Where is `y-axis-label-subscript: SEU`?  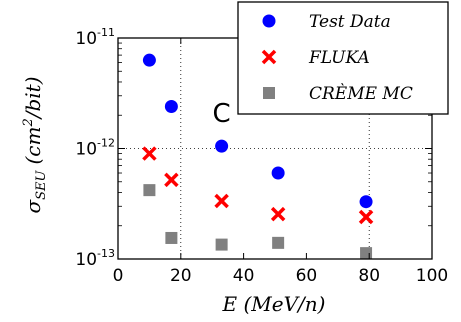 y-axis-label-subscript: SEU is located at coordinates (41, 184).